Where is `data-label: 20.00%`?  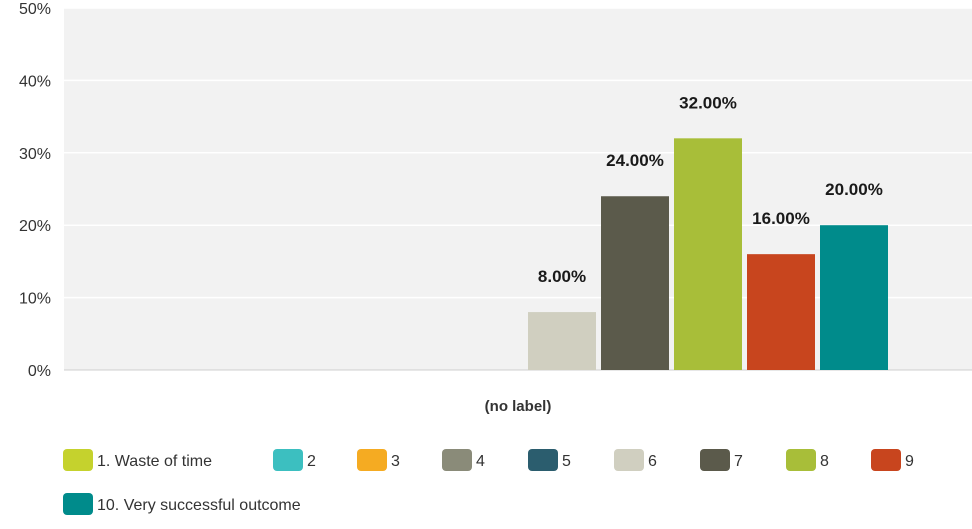
data-label: 20.00% is located at coordinates (854, 189).